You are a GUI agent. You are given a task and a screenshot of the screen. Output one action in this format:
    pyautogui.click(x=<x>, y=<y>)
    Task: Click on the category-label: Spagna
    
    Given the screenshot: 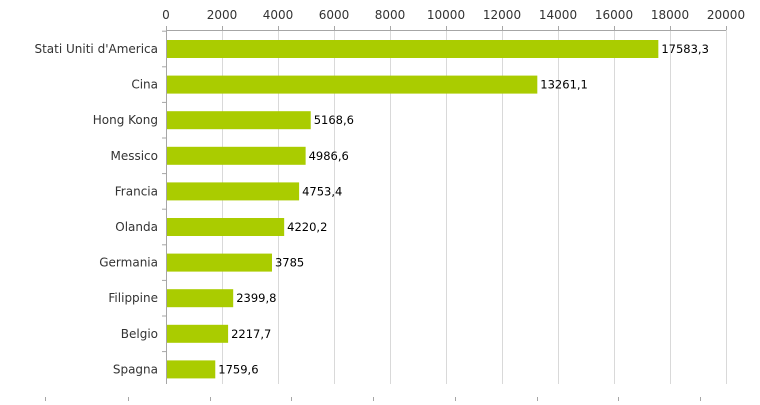 What is the action you would take?
    pyautogui.click(x=135, y=369)
    